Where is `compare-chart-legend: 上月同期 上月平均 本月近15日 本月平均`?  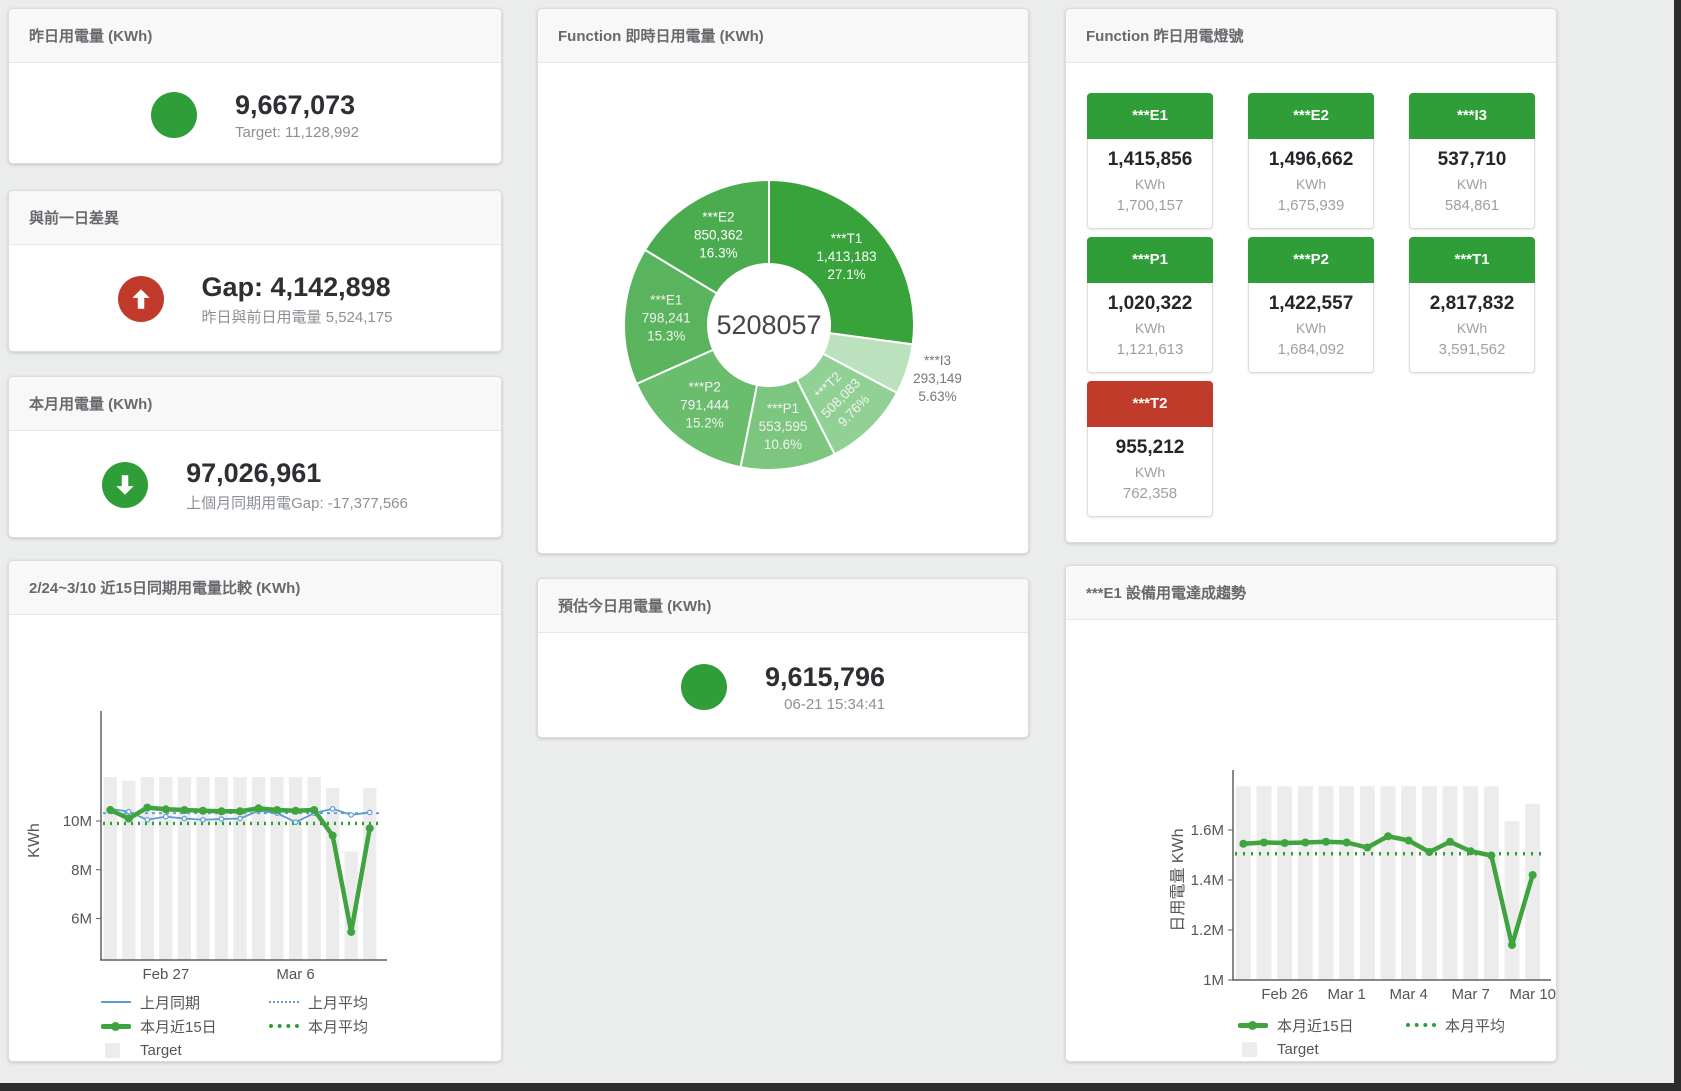 compare-chart-legend: 上月同期 上月平均 本月近15日 本月平均 is located at coordinates (301, 1026).